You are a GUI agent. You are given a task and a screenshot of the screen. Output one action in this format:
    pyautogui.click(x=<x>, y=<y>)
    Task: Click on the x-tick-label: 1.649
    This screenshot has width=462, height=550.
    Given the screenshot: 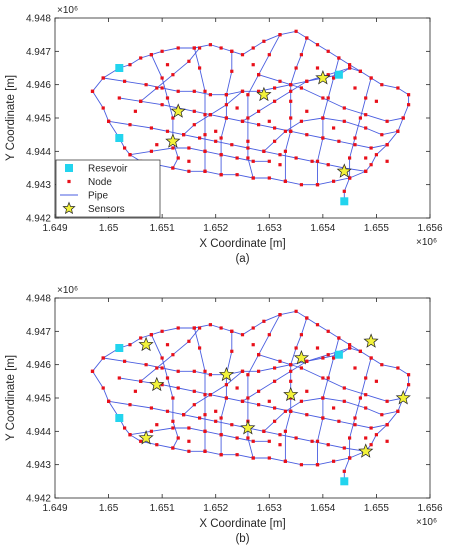 What is the action you would take?
    pyautogui.click(x=54, y=508)
    